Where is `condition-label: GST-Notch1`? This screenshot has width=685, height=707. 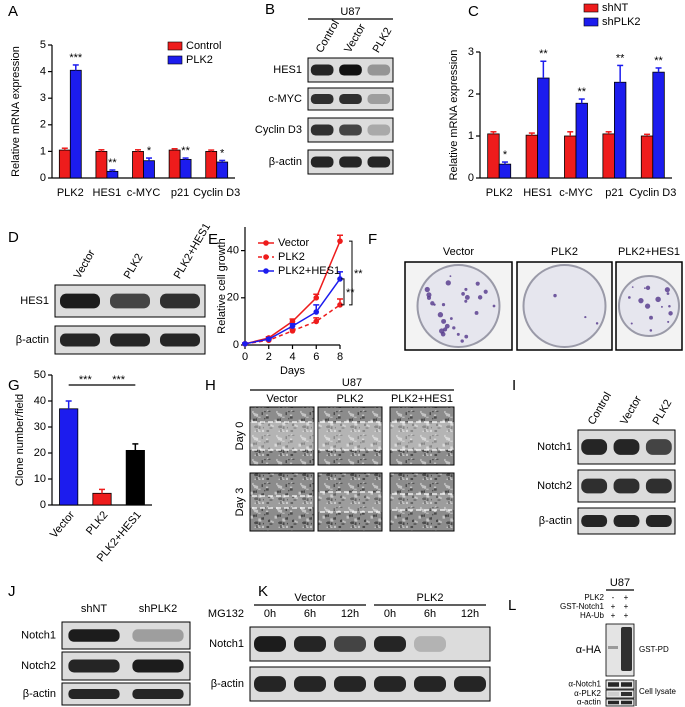 condition-label: GST-Notch1 is located at coordinates (582, 606).